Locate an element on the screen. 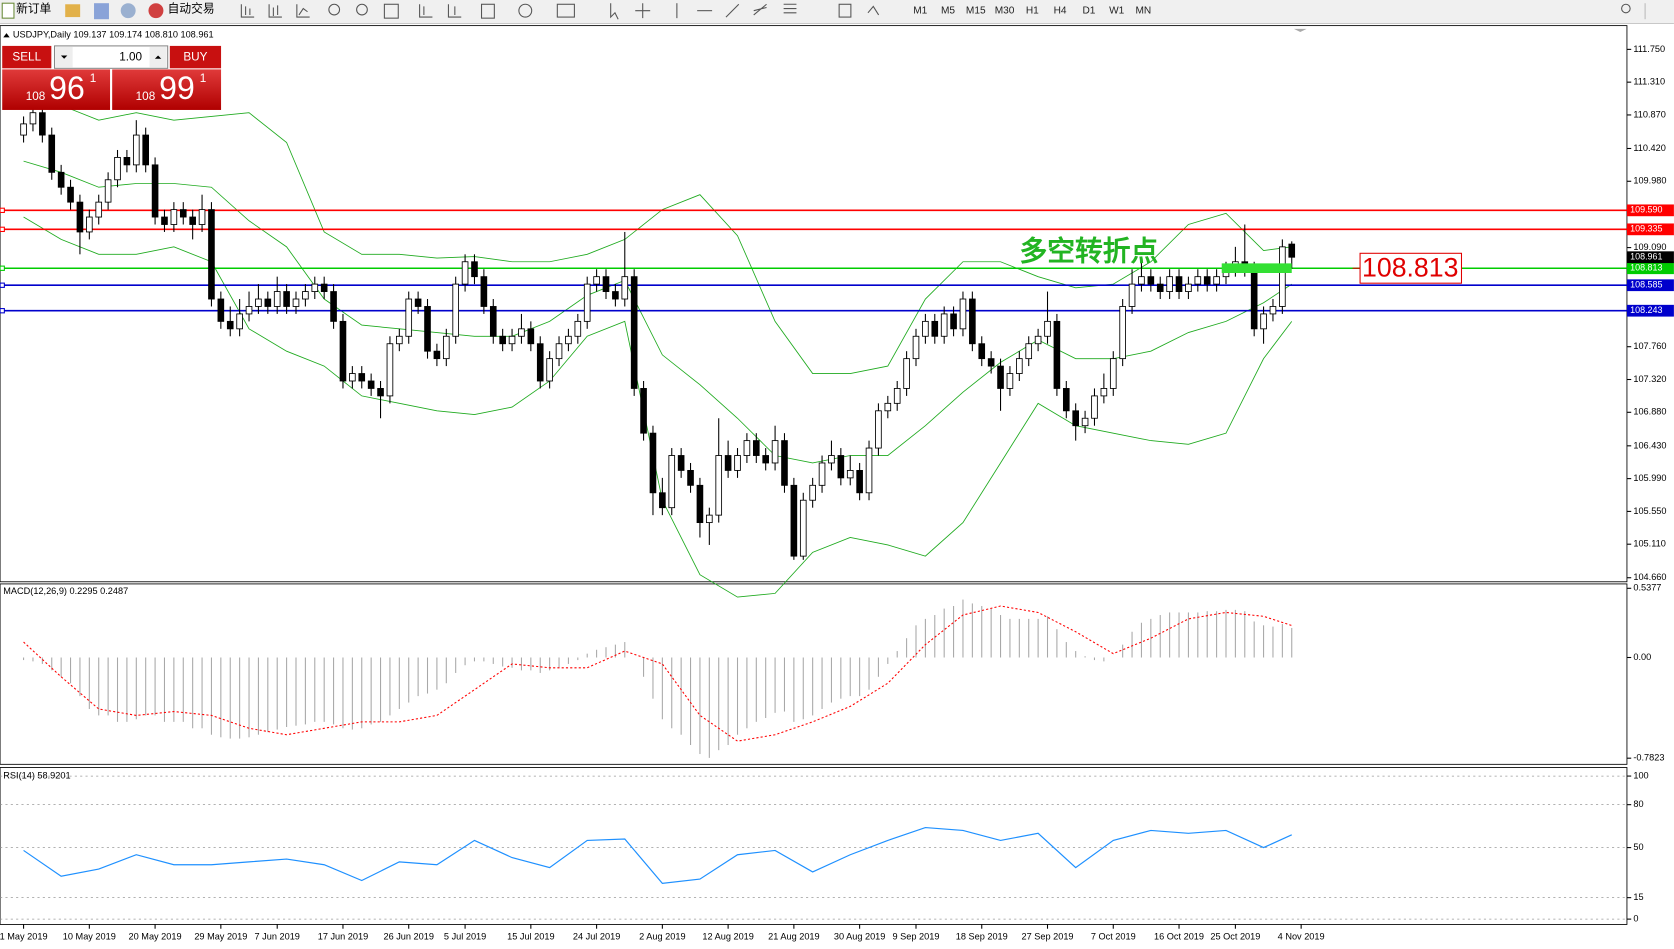 The height and width of the screenshot is (949, 1674). sell-price-box is located at coordinates (56, 89).